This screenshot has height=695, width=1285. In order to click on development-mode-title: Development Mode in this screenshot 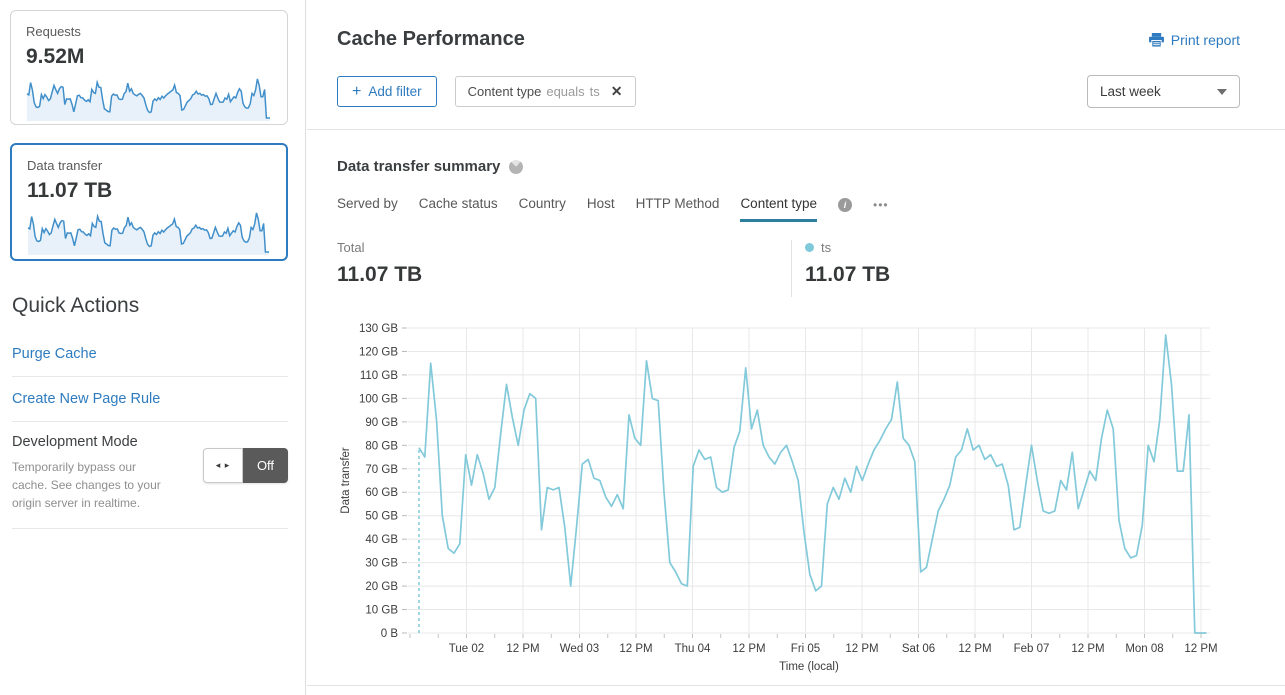, I will do `click(75, 442)`.